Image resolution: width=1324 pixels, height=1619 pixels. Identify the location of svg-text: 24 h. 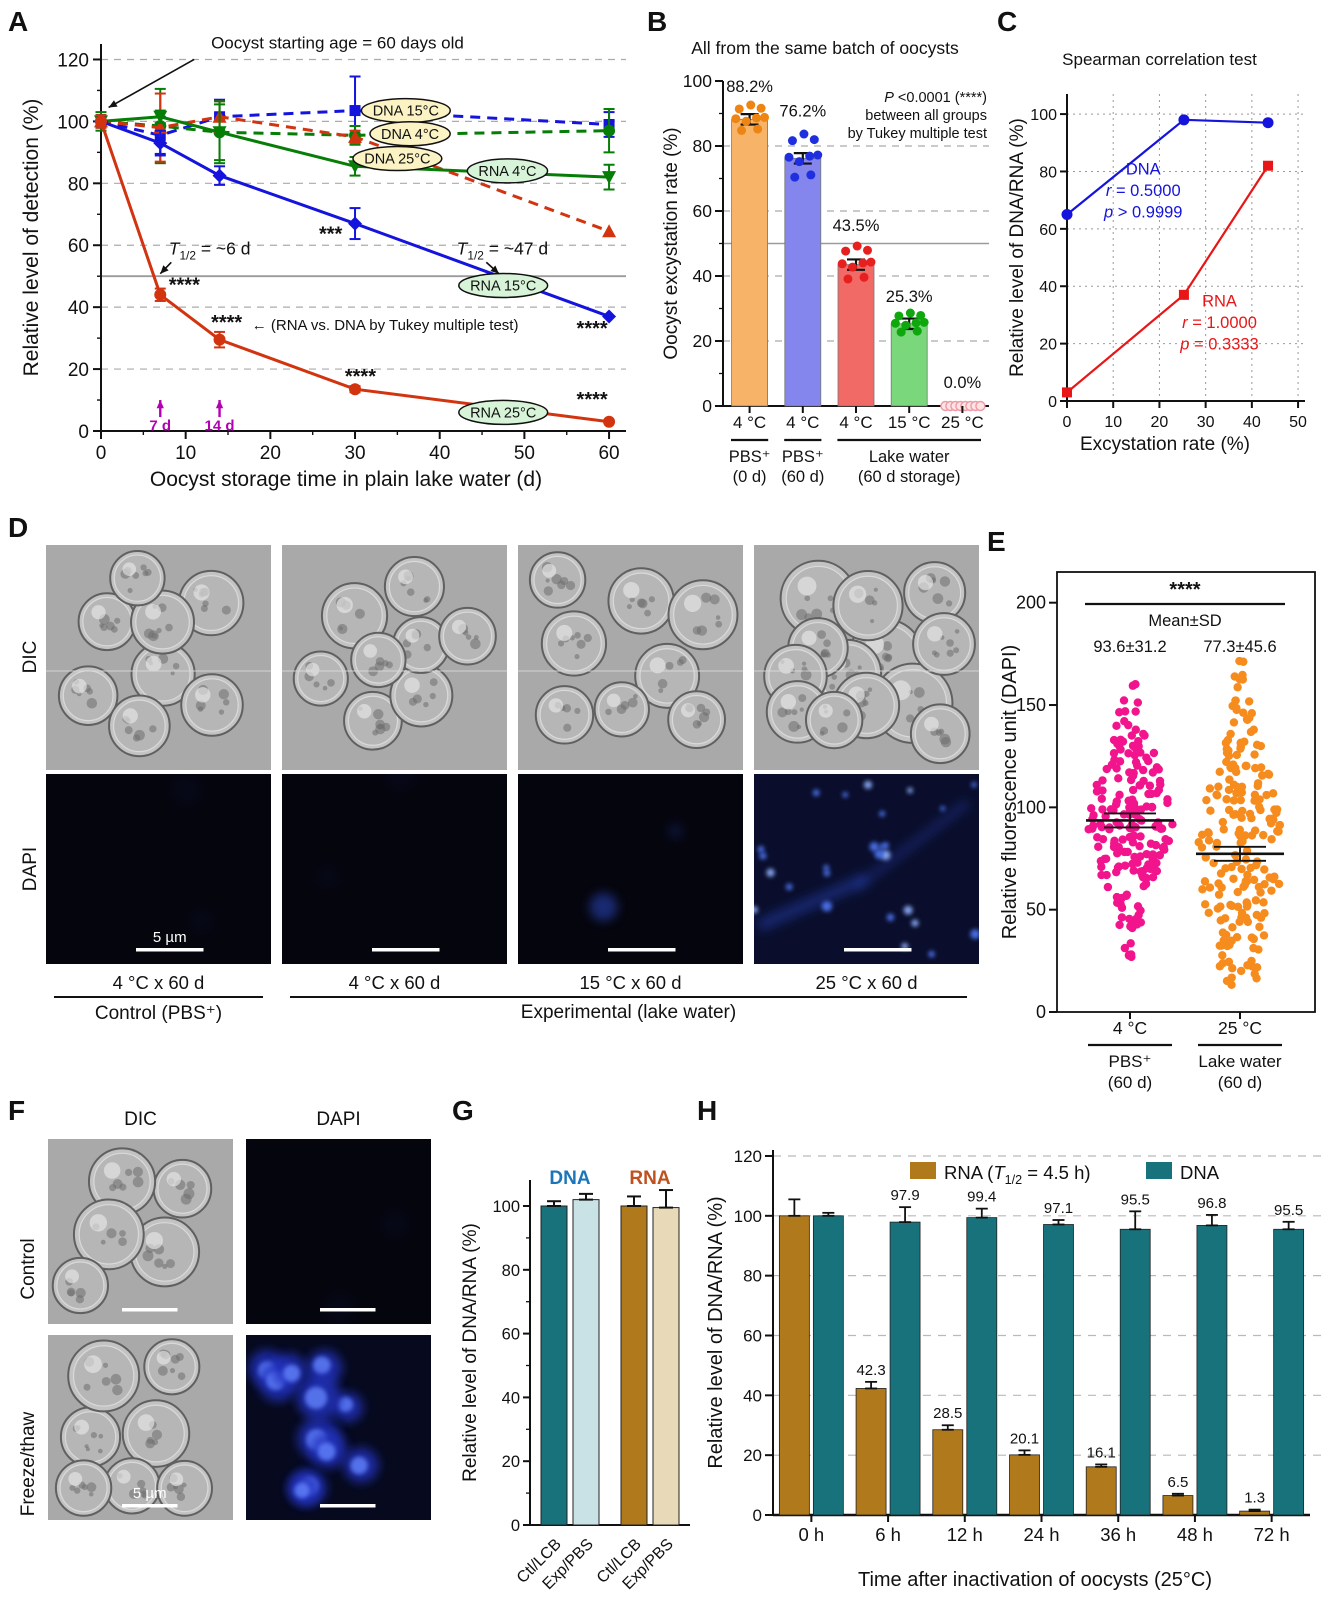
(1041, 1534).